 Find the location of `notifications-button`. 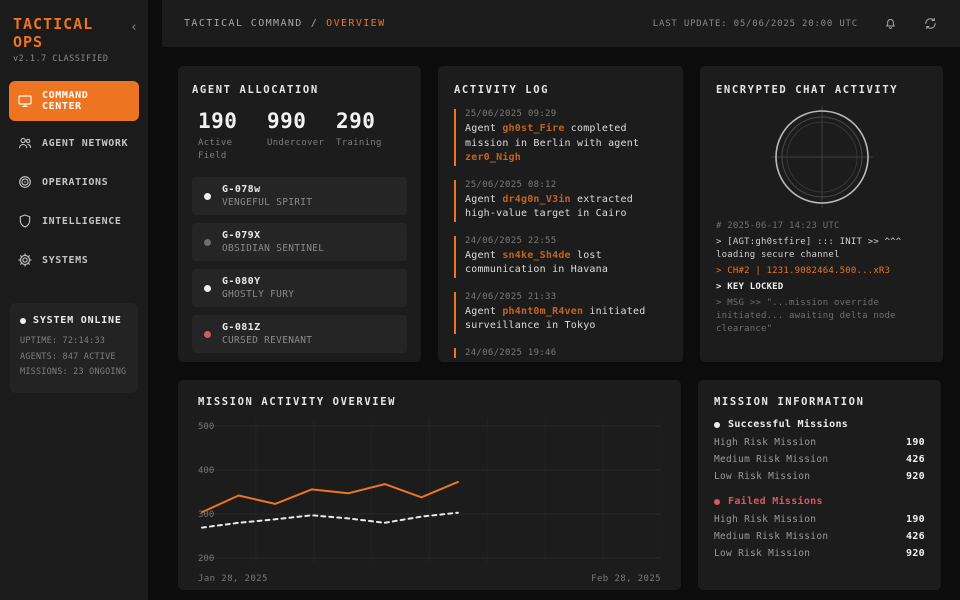

notifications-button is located at coordinates (890, 23).